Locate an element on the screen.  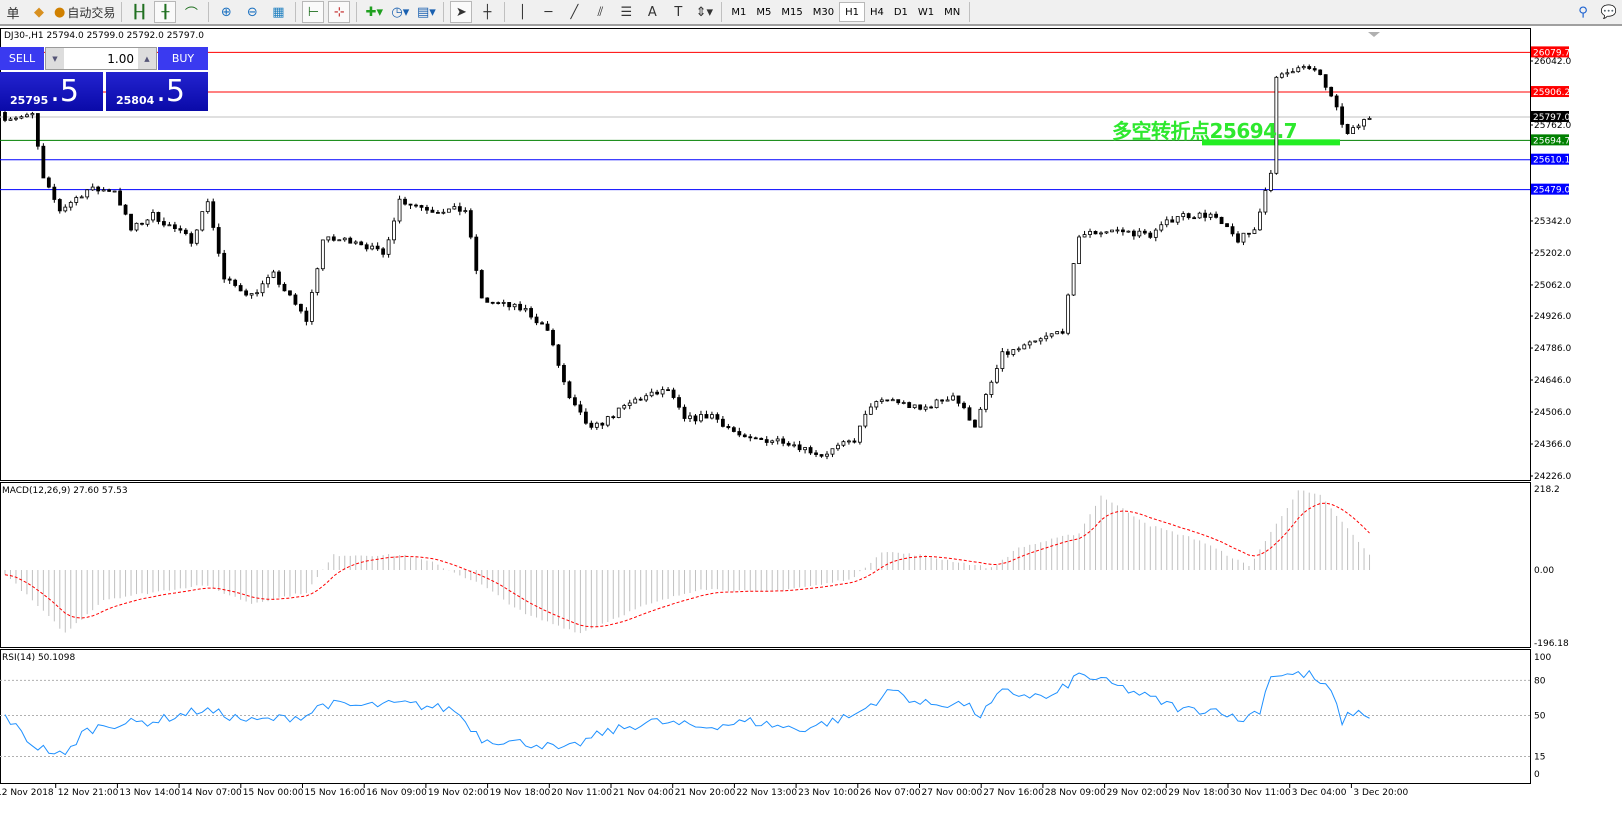
tile-windows-icon: ▦ is located at coordinates (278, 12).